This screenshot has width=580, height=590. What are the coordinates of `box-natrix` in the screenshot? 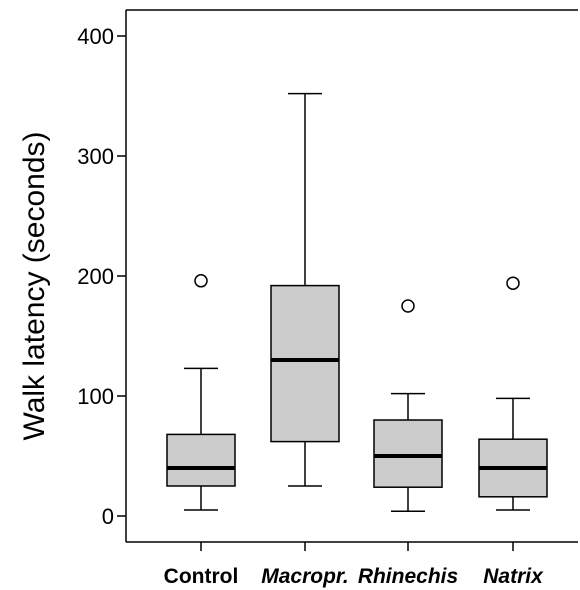 It's located at (513, 393).